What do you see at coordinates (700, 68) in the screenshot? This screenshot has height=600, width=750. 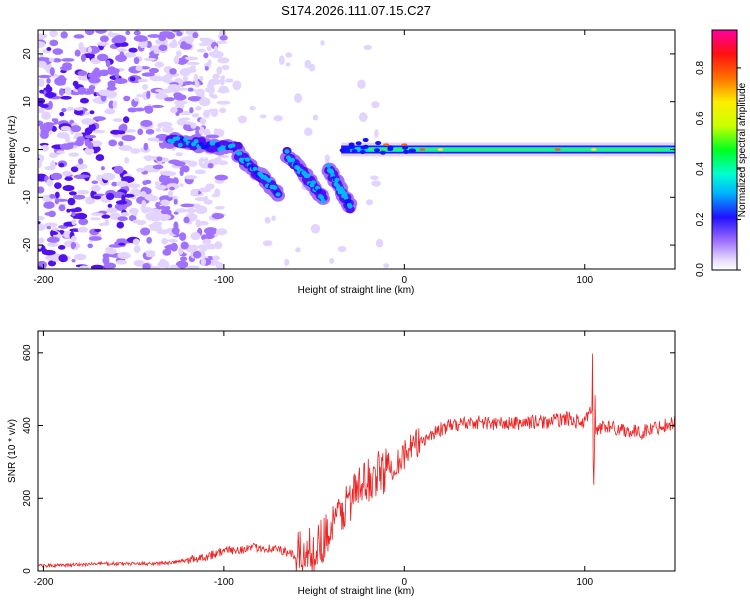 I see `colorbar-tick-label: 0.8` at bounding box center [700, 68].